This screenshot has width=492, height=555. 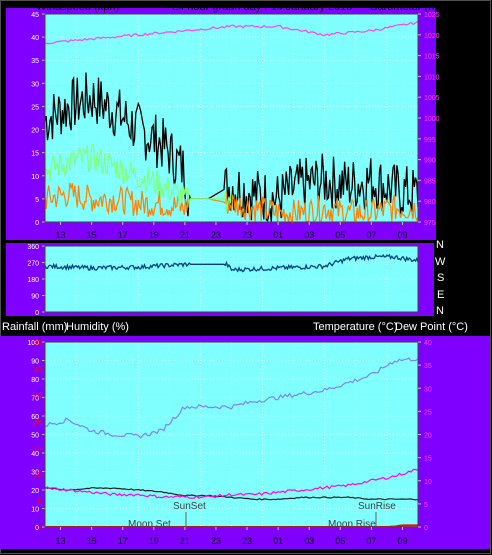 I want to click on y-tick-label: 90, so click(x=35, y=362).